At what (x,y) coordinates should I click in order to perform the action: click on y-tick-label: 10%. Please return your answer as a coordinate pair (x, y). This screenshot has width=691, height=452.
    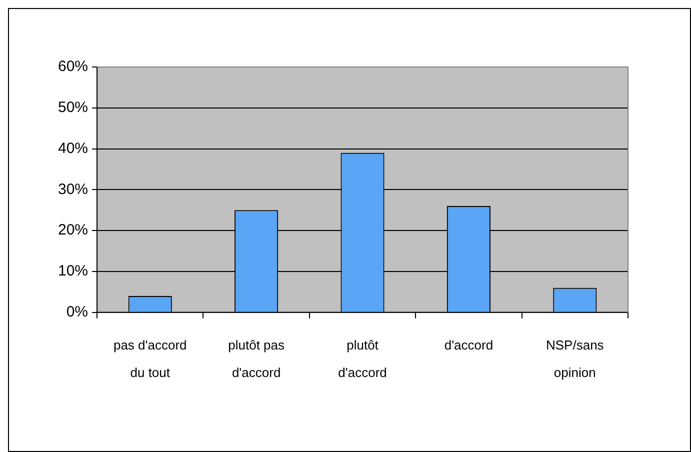
    Looking at the image, I should click on (73, 271).